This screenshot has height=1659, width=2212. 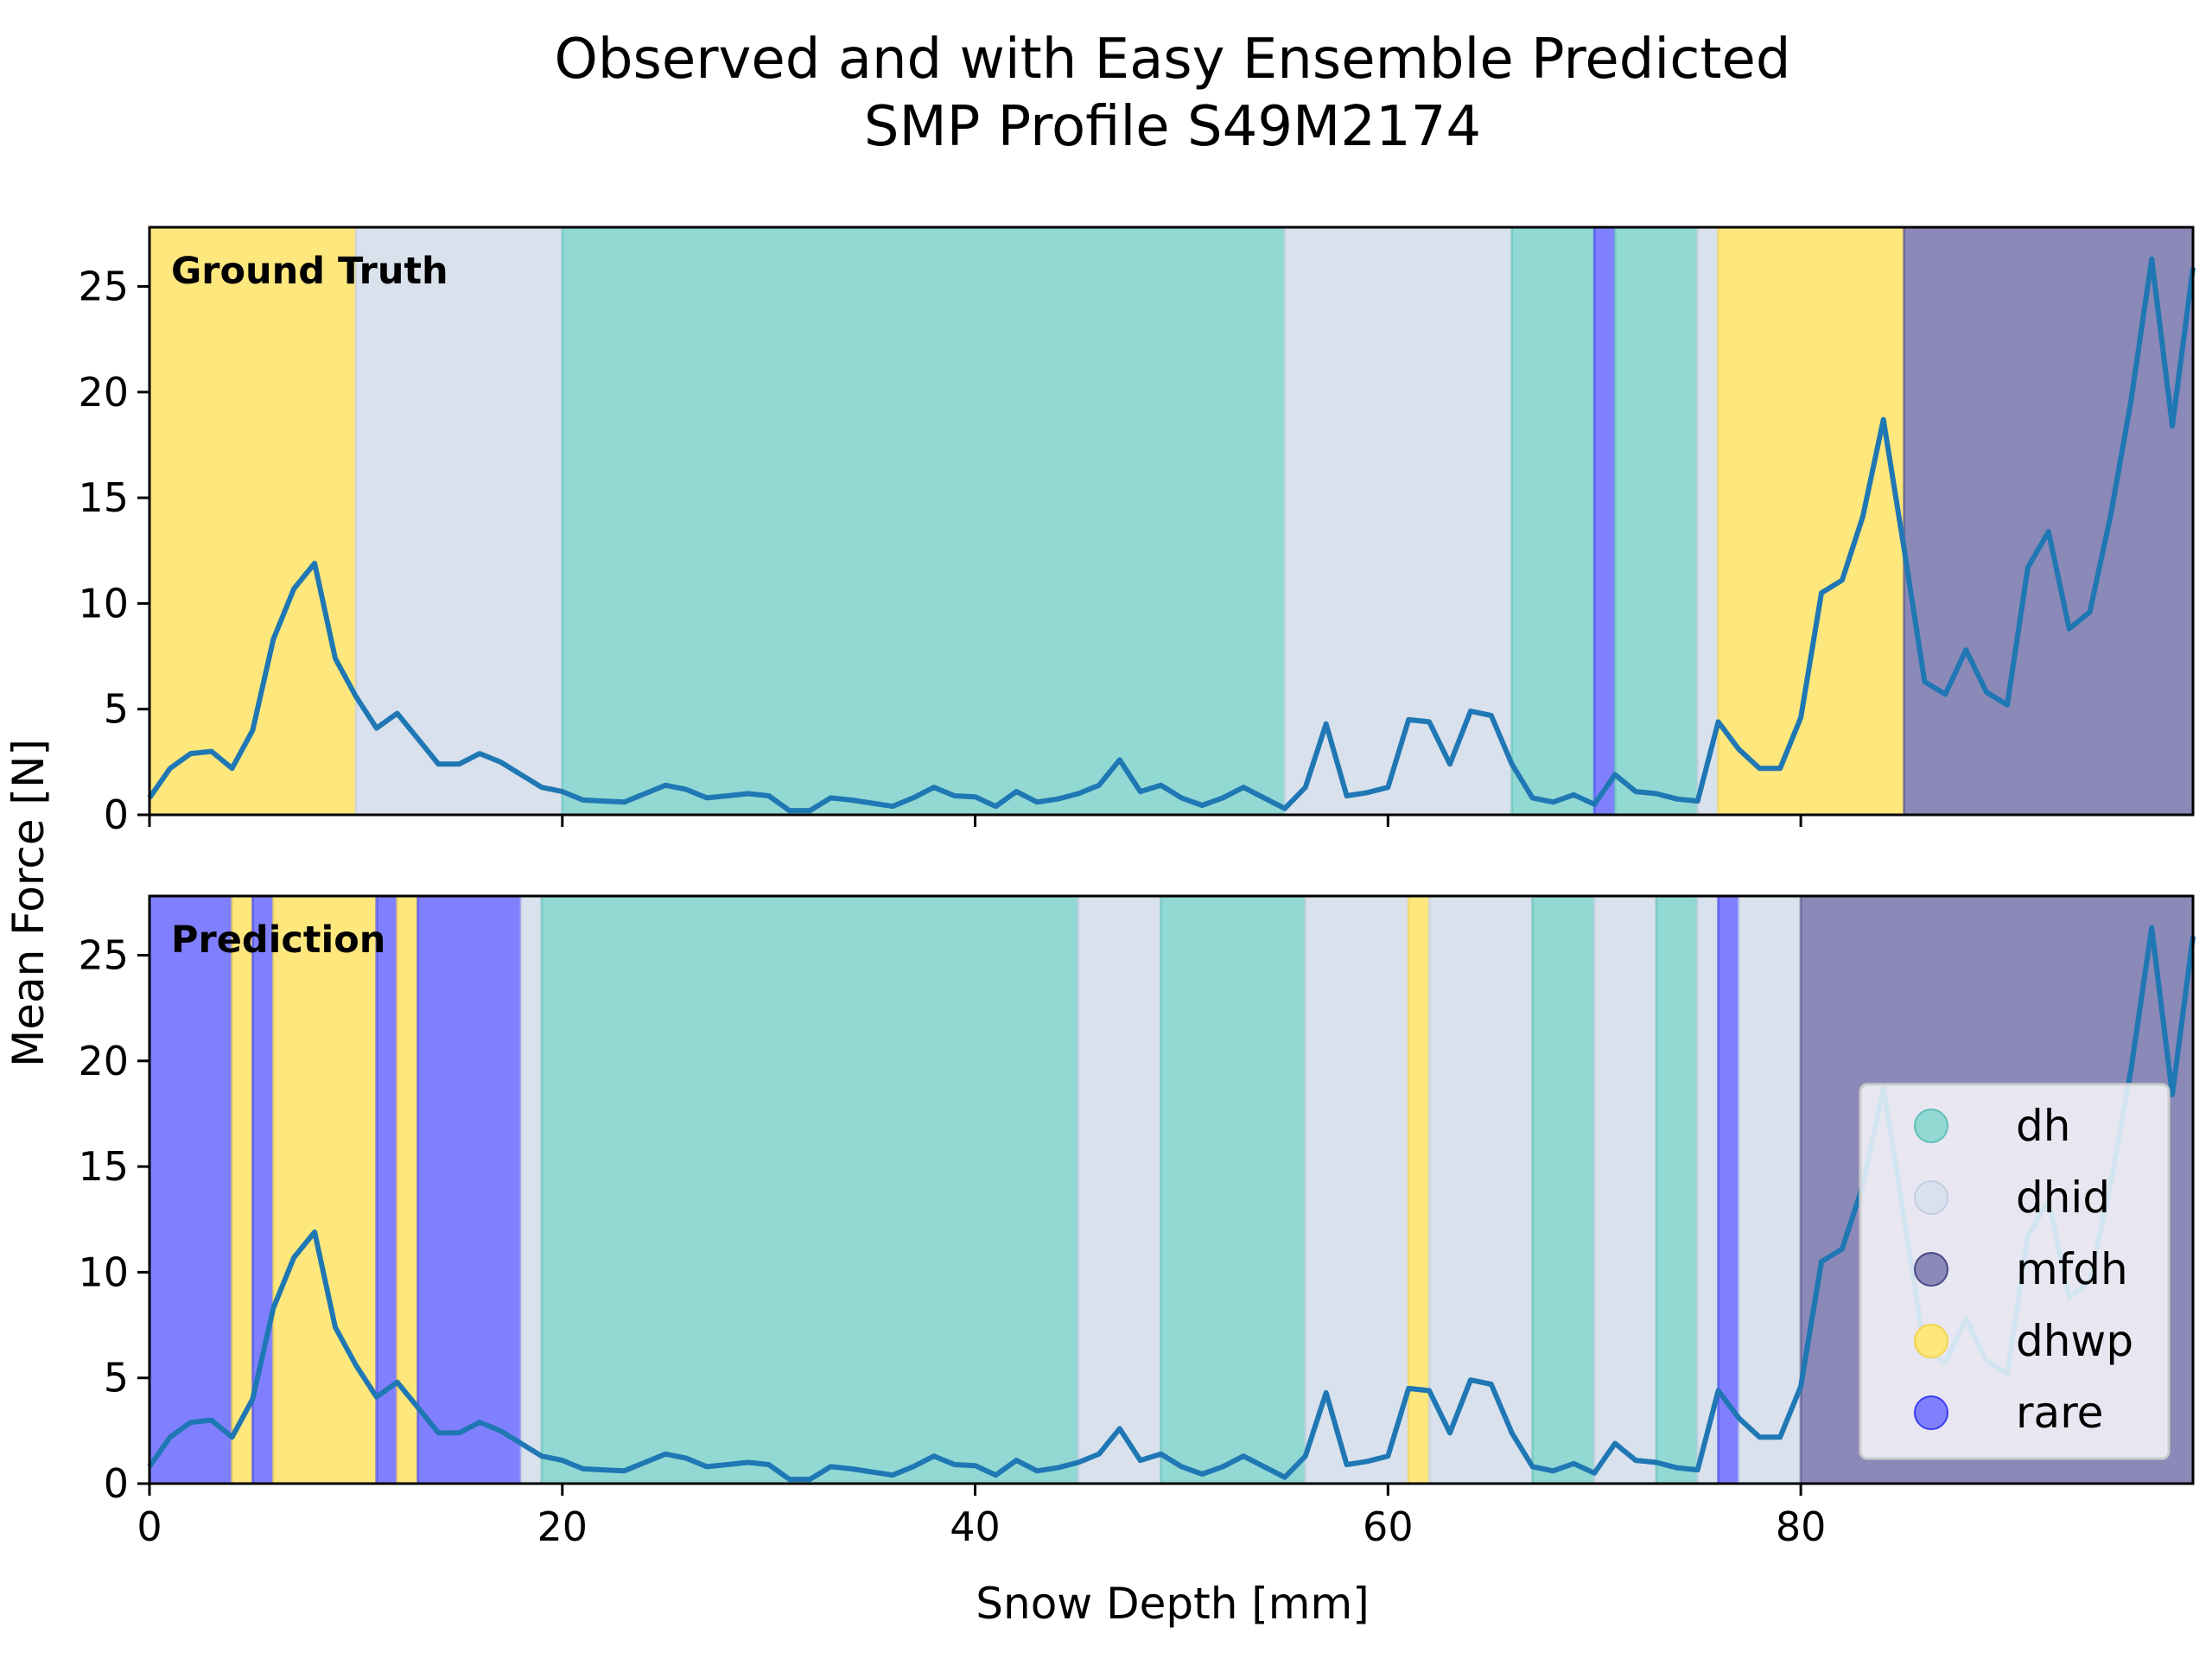 I want to click on panel-annotation: Prediction, so click(x=278, y=940).